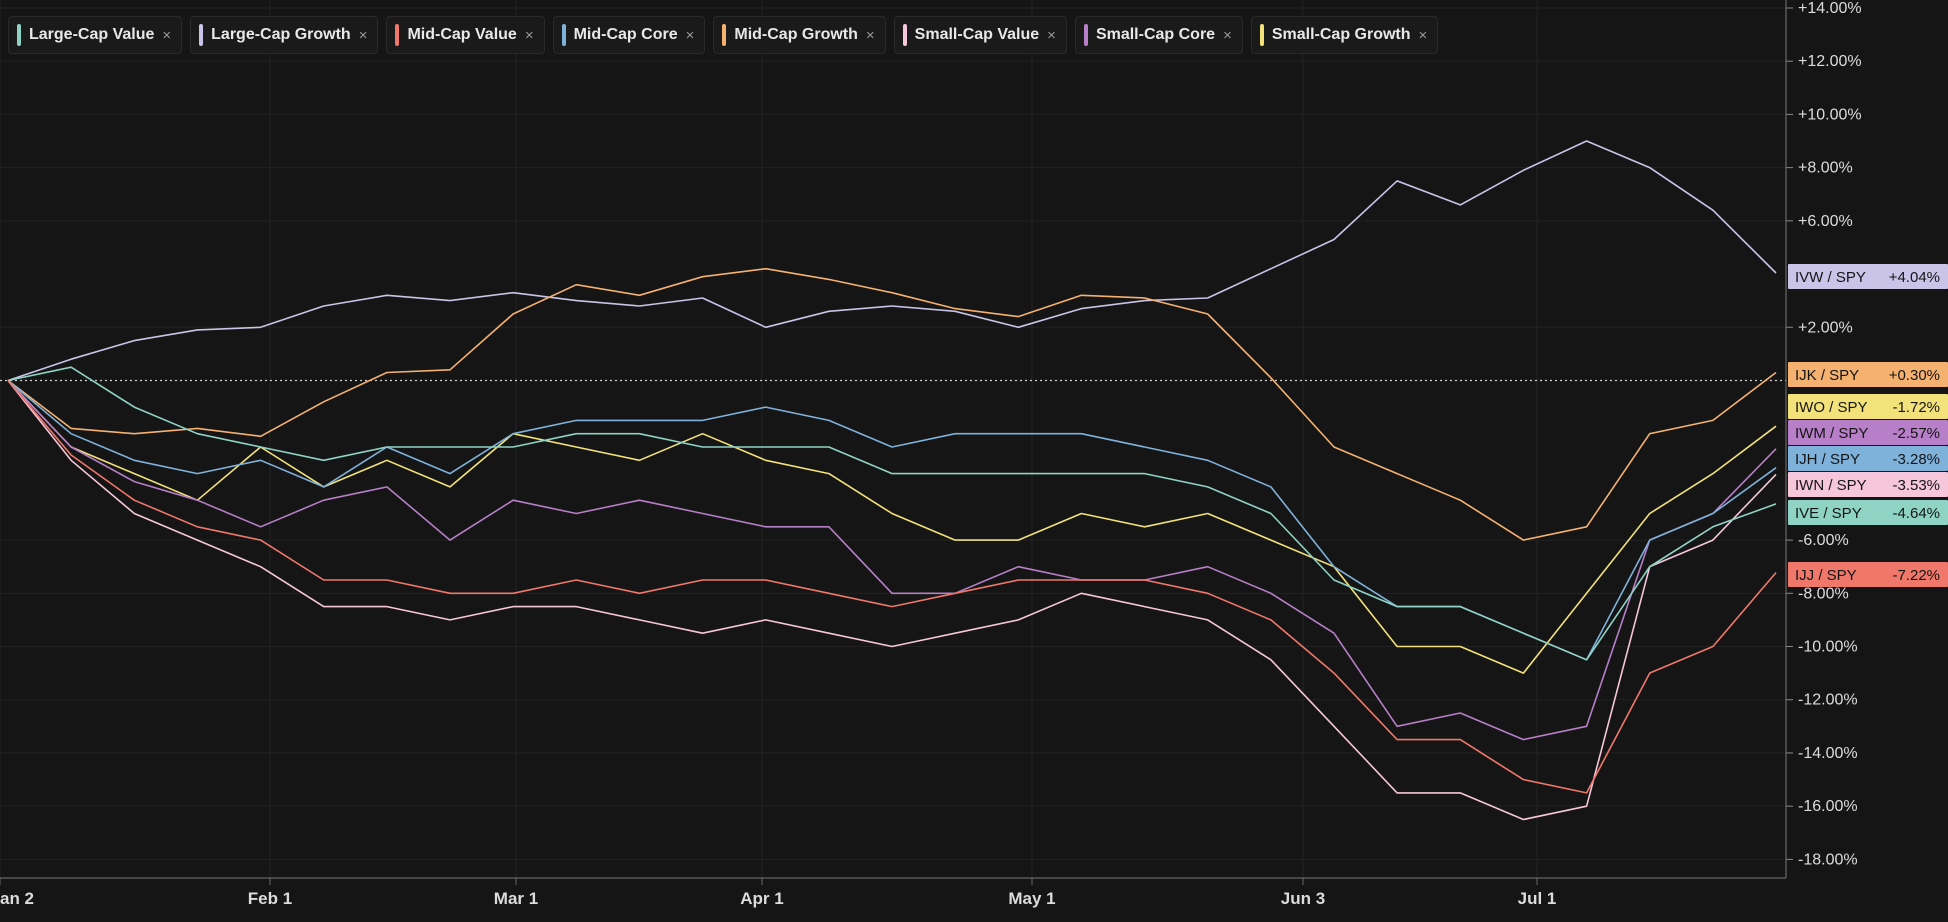  Describe the element at coordinates (977, 34) in the screenshot. I see `legend-label: Small-Cap Value` at that location.